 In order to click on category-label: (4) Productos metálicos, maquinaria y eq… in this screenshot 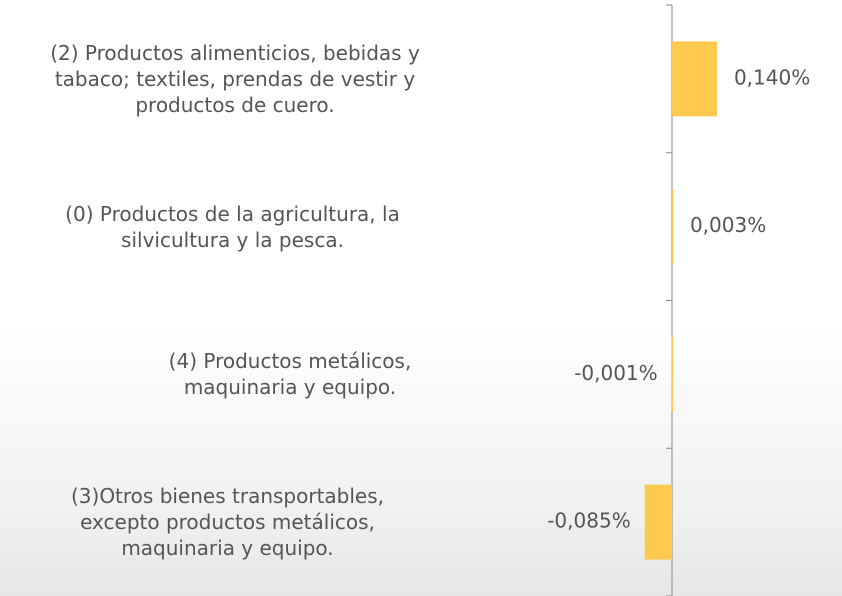, I will do `click(290, 374)`.